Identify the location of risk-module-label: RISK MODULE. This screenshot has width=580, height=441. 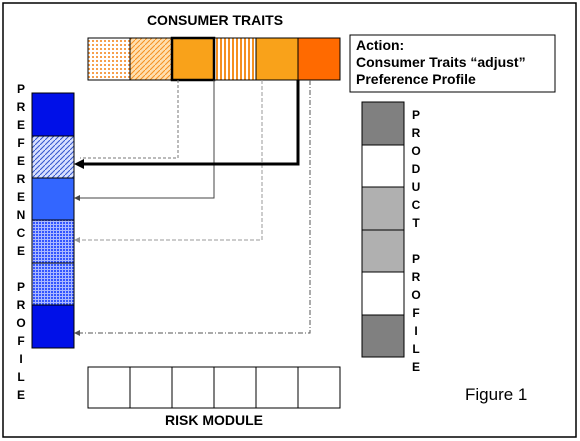
(214, 420).